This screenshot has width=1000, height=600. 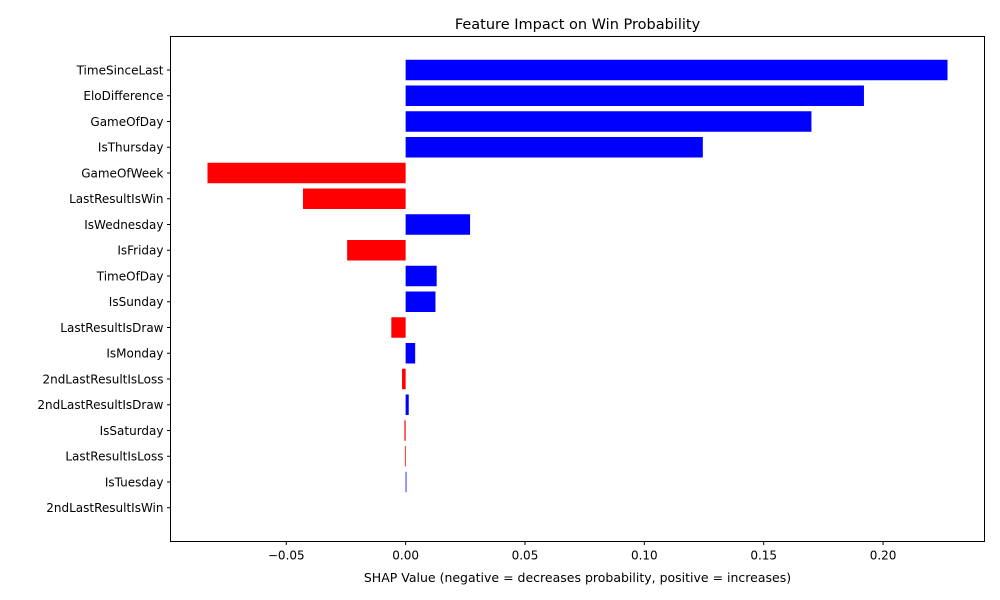 I want to click on y-tick-label: EloDifference, so click(x=123, y=96).